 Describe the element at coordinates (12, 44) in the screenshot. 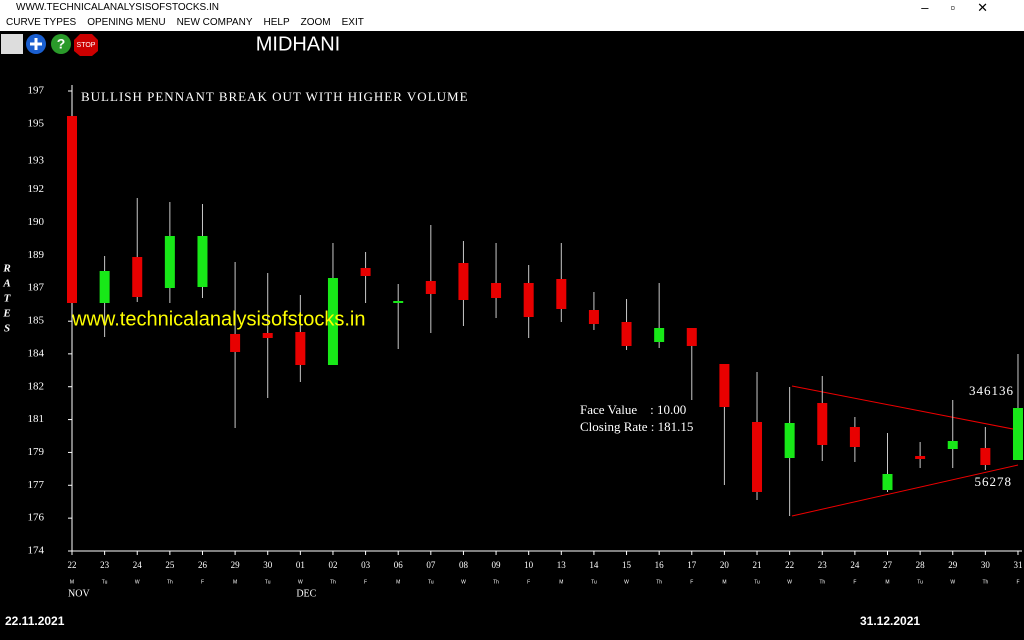

I see `book-icon` at that location.